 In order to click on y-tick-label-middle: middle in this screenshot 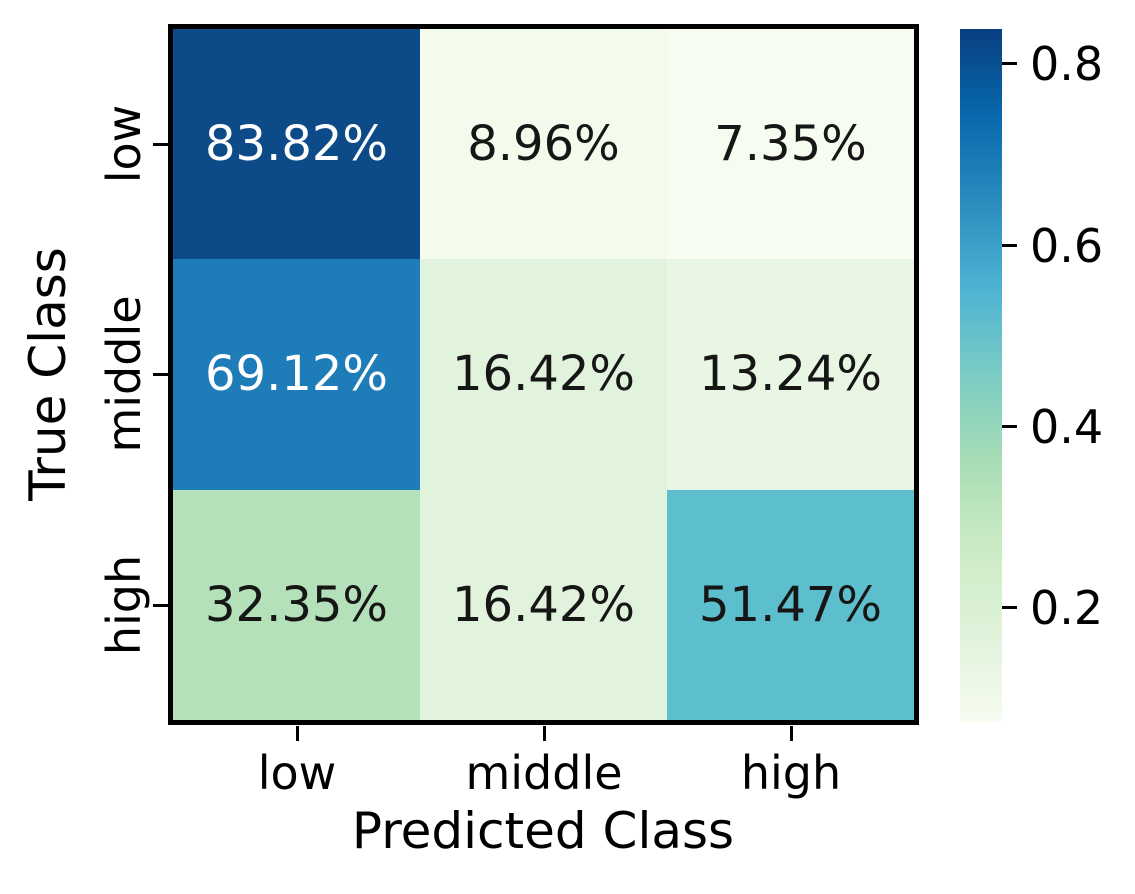, I will do `click(124, 374)`.